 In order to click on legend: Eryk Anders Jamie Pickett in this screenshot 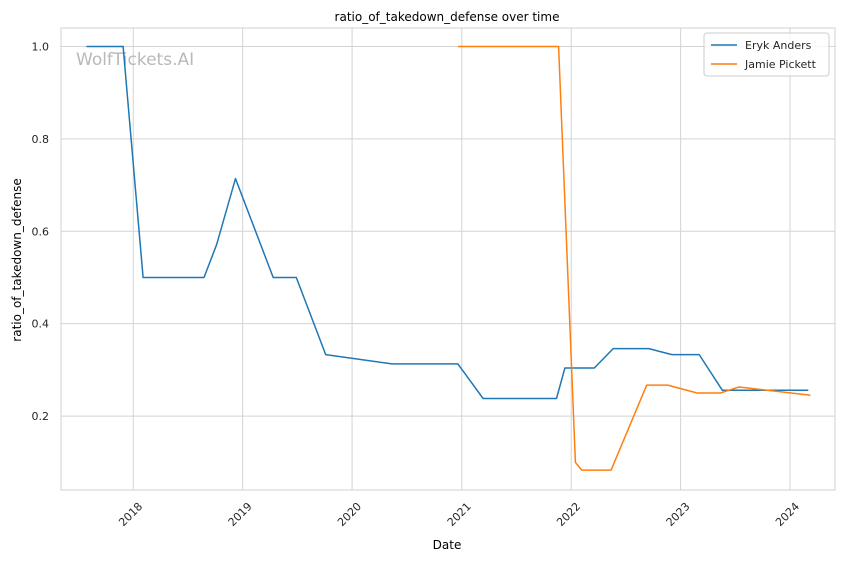, I will do `click(766, 54)`.